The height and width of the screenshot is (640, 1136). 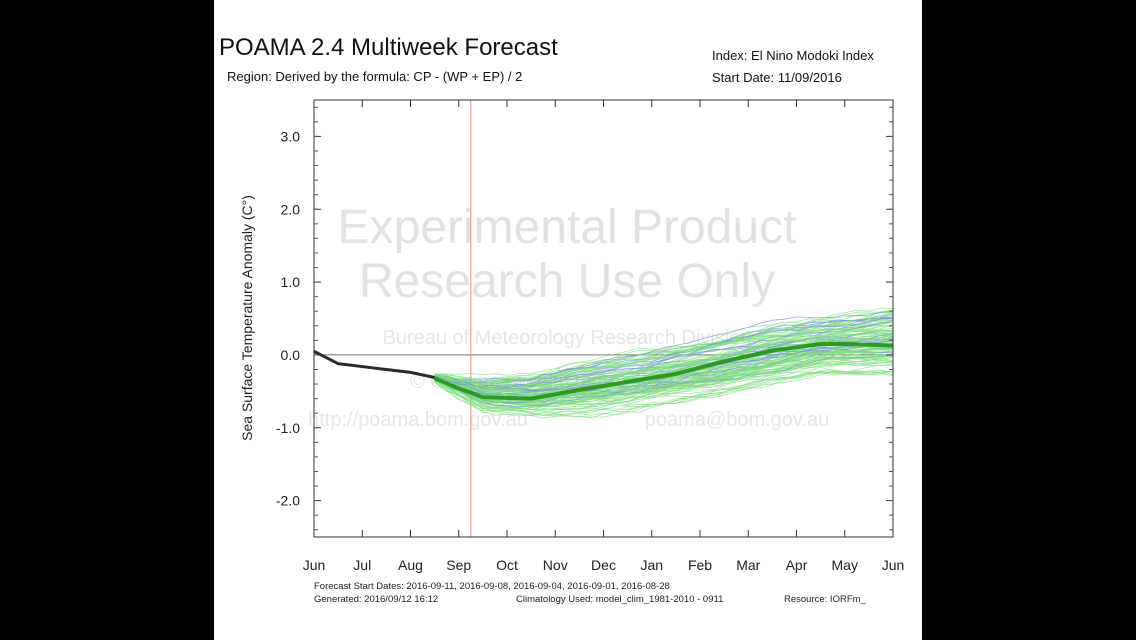 I want to click on ensemble-mean-line, so click(x=663, y=371).